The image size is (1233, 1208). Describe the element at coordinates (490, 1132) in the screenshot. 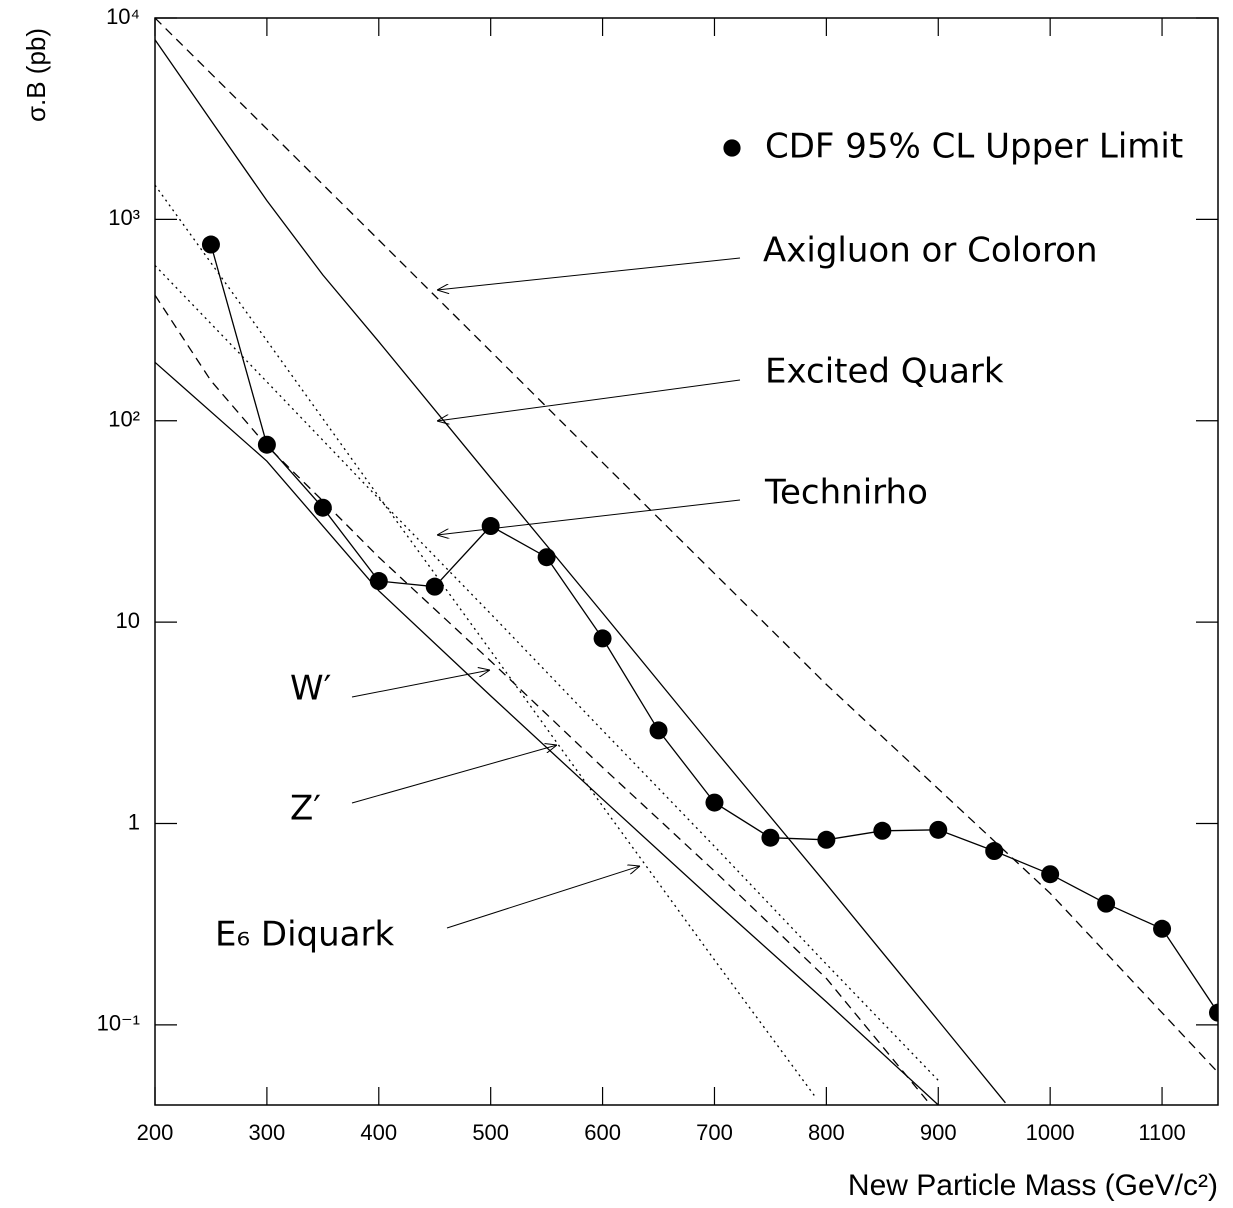

I see `x-tick-label: 500` at that location.